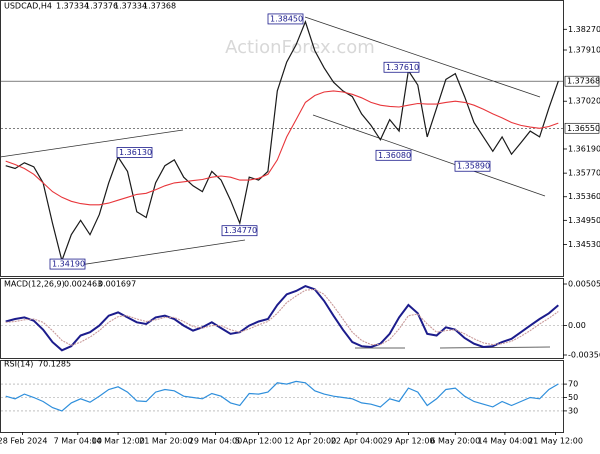  I want to click on y-tick-label: 1.37020, so click(584, 101).